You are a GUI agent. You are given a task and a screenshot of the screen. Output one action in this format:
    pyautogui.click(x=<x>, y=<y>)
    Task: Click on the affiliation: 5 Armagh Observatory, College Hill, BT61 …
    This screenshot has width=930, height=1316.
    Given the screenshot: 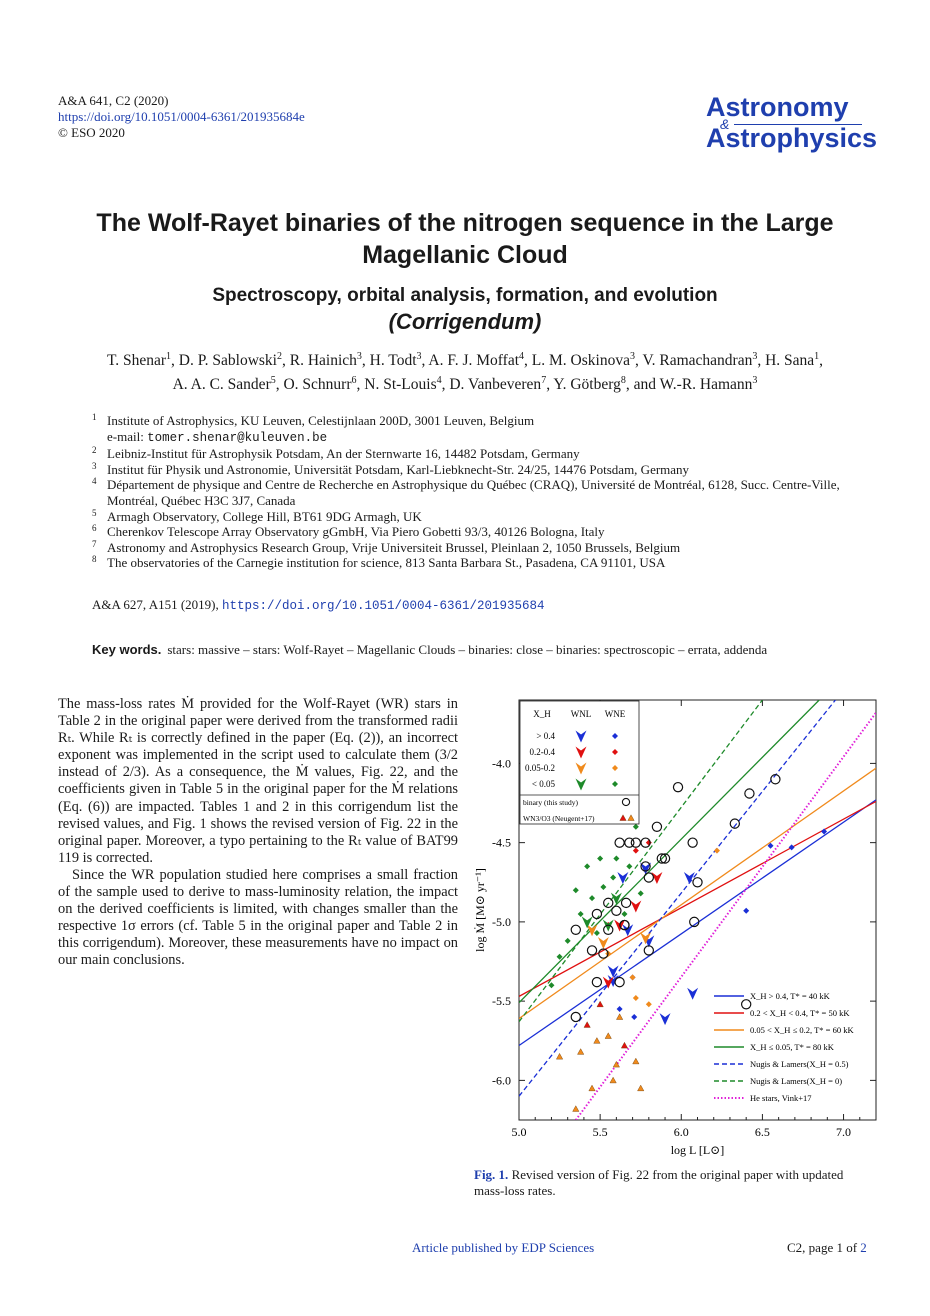 What is the action you would take?
    pyautogui.click(x=472, y=516)
    